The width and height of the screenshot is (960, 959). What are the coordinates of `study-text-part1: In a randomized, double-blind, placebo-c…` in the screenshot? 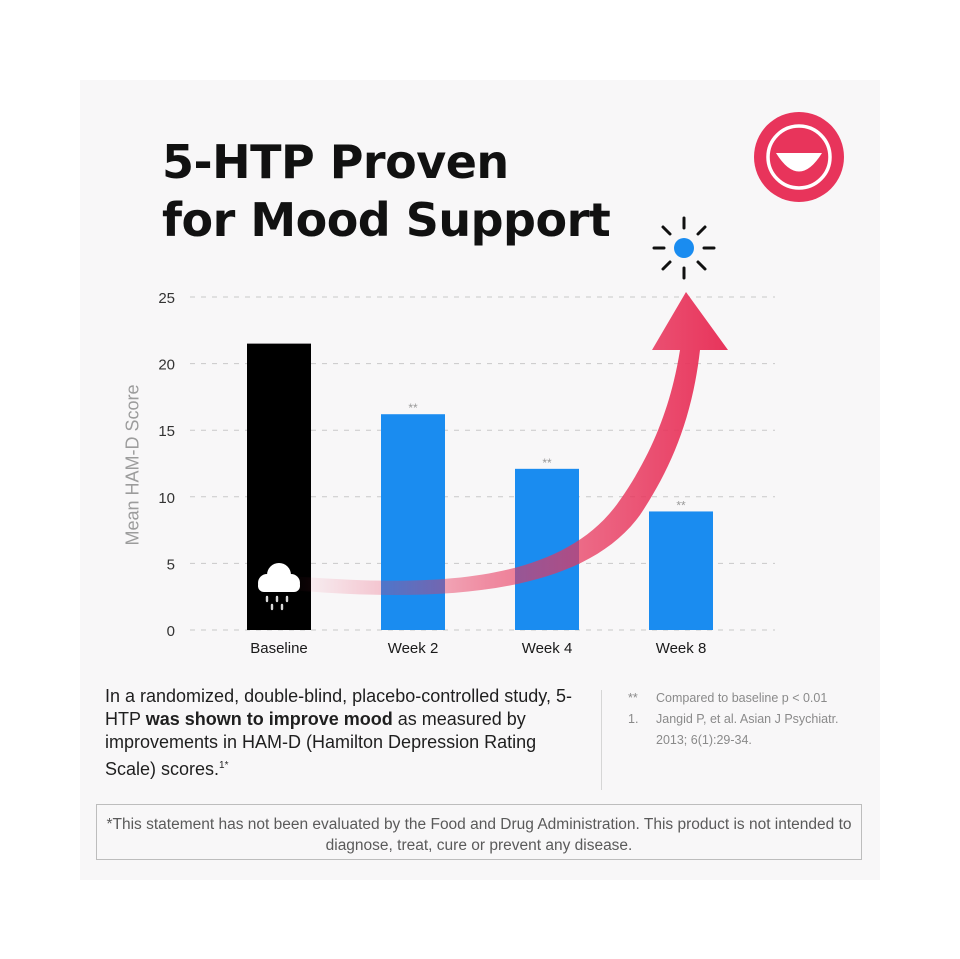 It's located at (338, 707).